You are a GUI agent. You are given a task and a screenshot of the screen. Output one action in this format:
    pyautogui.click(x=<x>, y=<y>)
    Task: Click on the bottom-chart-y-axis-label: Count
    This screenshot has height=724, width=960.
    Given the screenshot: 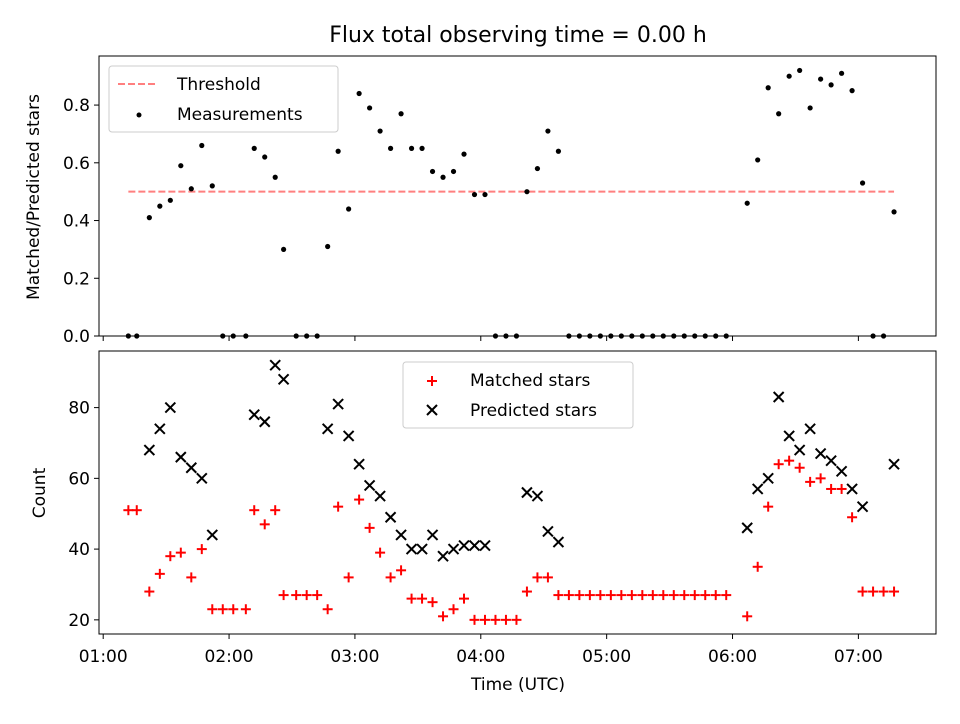 What is the action you would take?
    pyautogui.click(x=40, y=492)
    